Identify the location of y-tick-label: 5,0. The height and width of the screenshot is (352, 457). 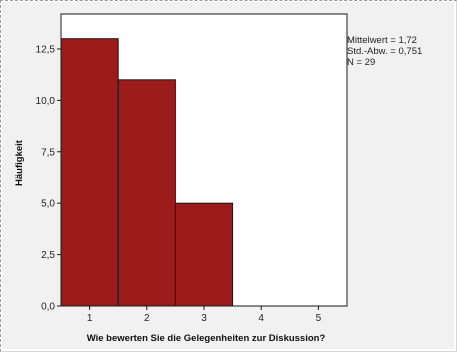
(48, 204).